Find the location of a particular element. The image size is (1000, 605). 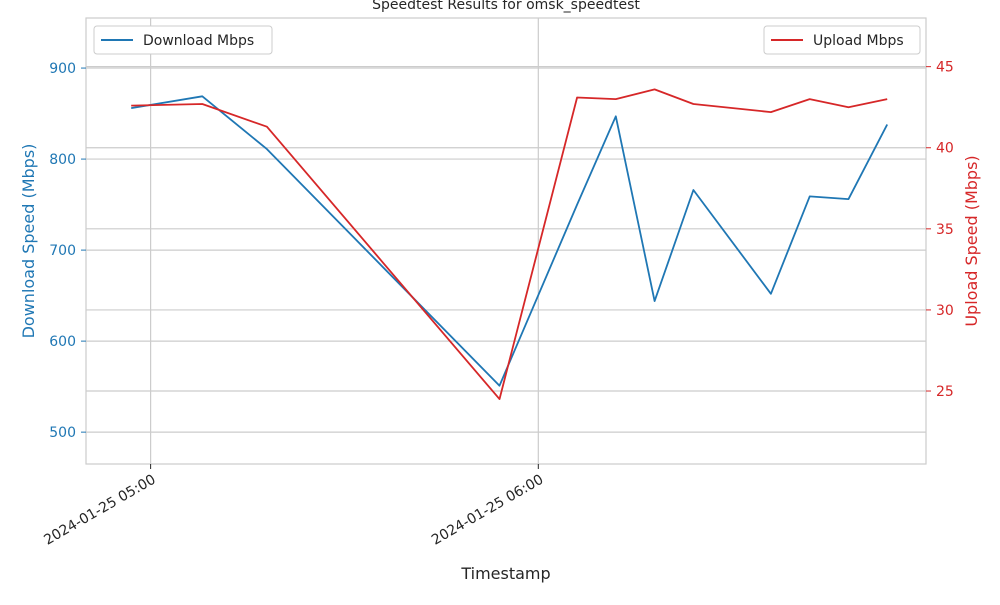

y-tick-label-right: 40 is located at coordinates (945, 149).